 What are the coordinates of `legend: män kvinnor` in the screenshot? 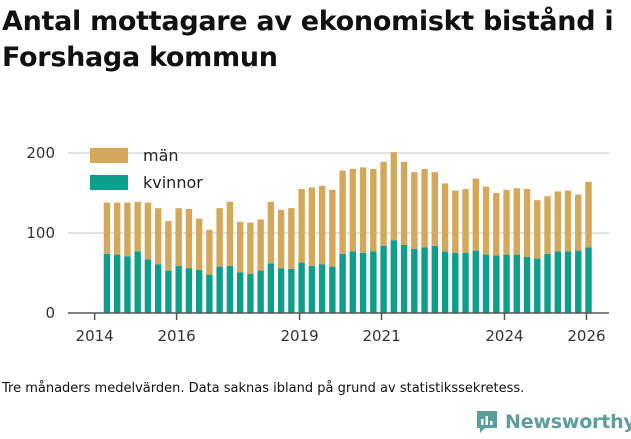 It's located at (146, 169).